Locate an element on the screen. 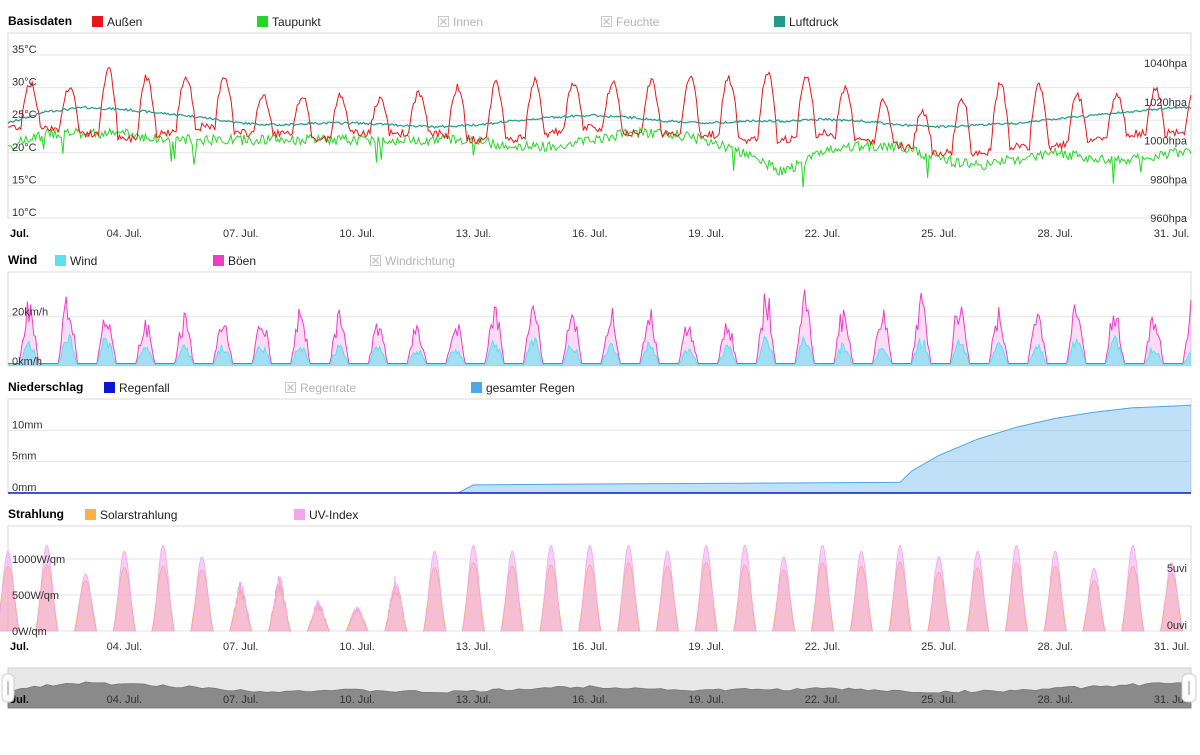  navigator-label: 10. Jul. is located at coordinates (356, 700).